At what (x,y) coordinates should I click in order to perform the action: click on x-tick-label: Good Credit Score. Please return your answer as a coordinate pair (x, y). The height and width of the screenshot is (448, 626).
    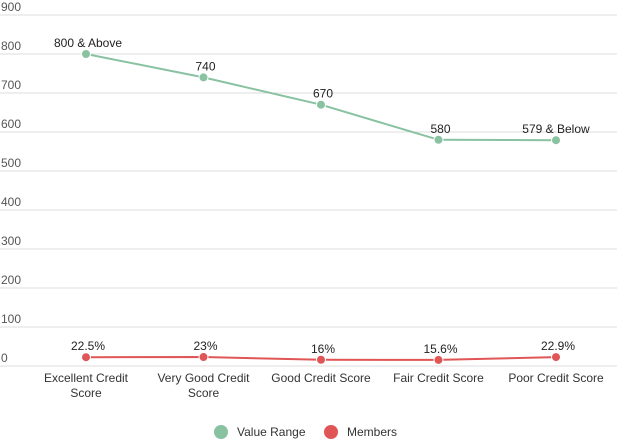
    Looking at the image, I should click on (321, 378).